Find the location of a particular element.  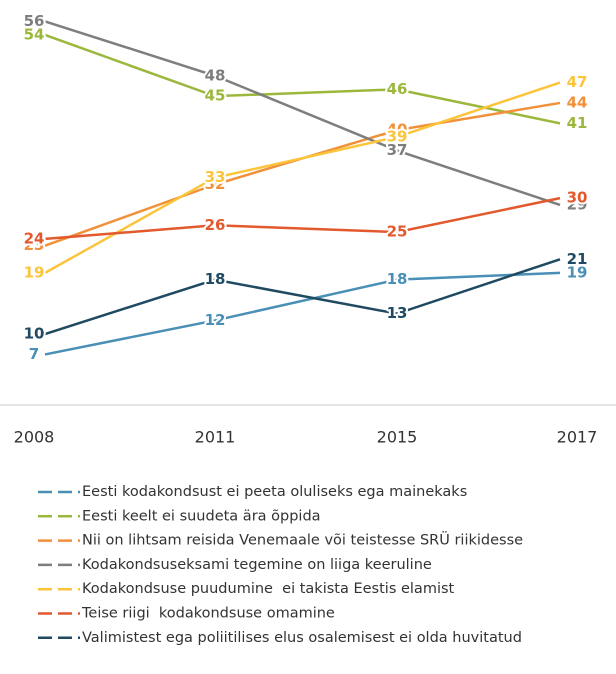

data-label: 54 is located at coordinates (34, 34).